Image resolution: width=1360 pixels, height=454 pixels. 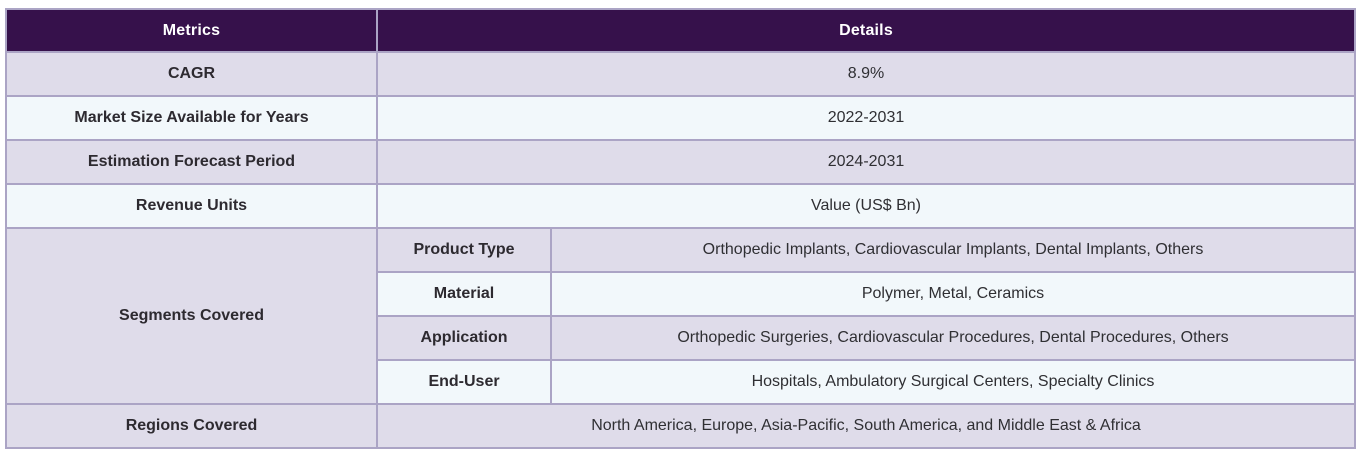 What do you see at coordinates (464, 382) in the screenshot?
I see `segment-name-end-user: End-User` at bounding box center [464, 382].